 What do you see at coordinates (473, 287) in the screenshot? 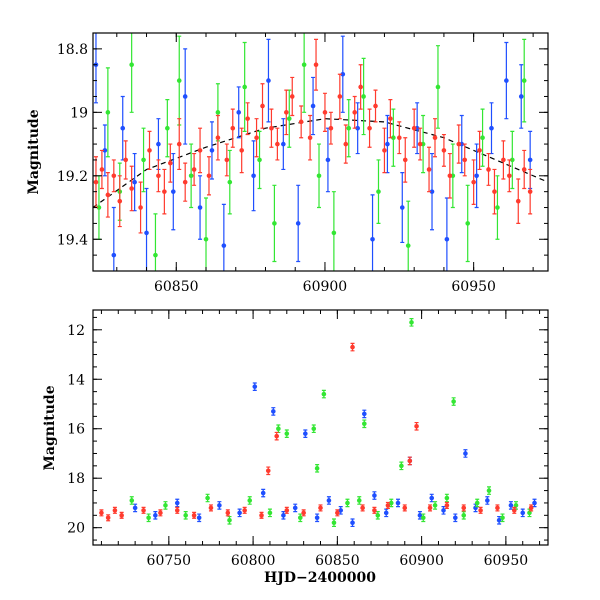
I see `top-x-tick-label: 60950` at bounding box center [473, 287].